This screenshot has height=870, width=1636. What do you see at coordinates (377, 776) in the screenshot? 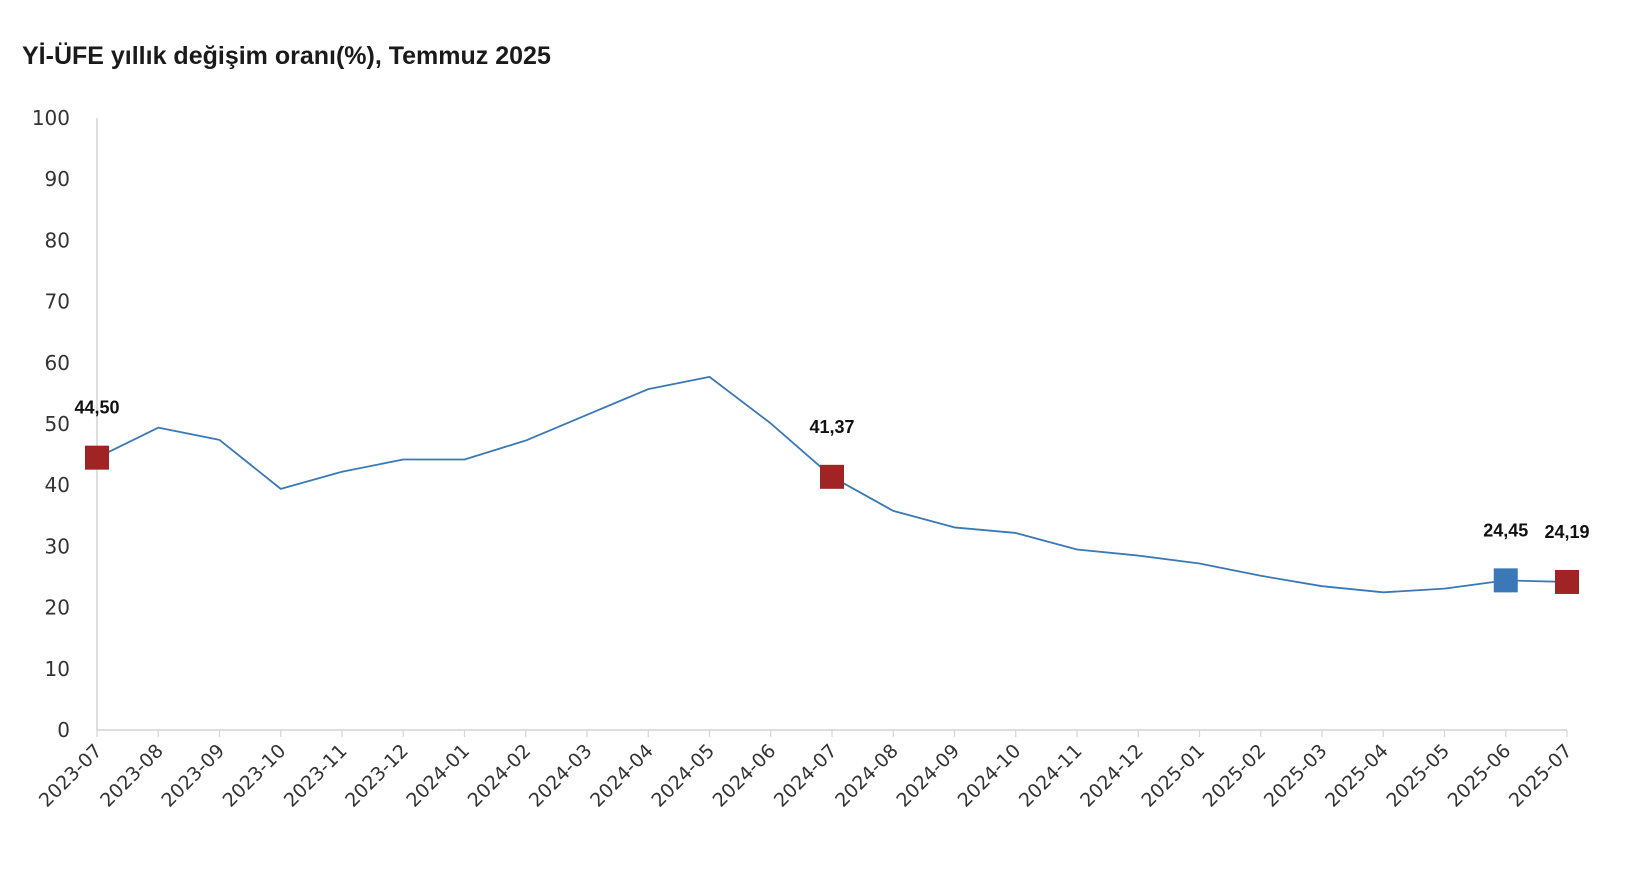
I see `x-tick-label: 2023-12` at bounding box center [377, 776].